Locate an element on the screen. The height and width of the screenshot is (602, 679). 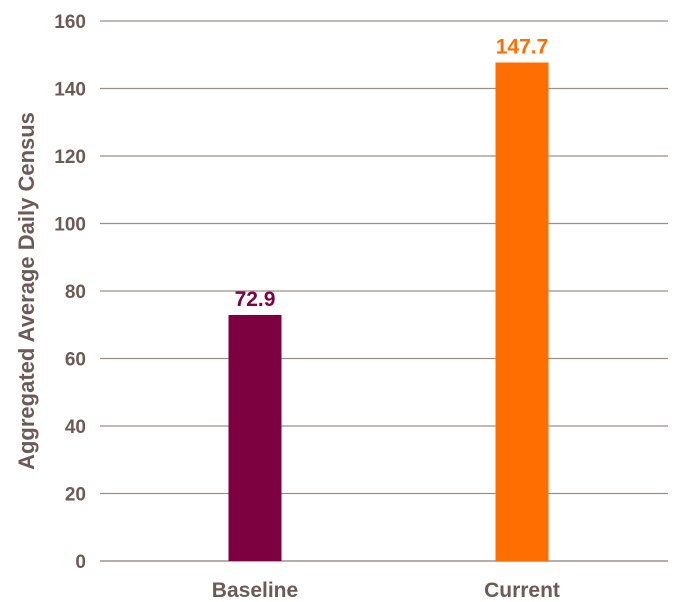
y-tick-label: 120 is located at coordinates (70, 157).